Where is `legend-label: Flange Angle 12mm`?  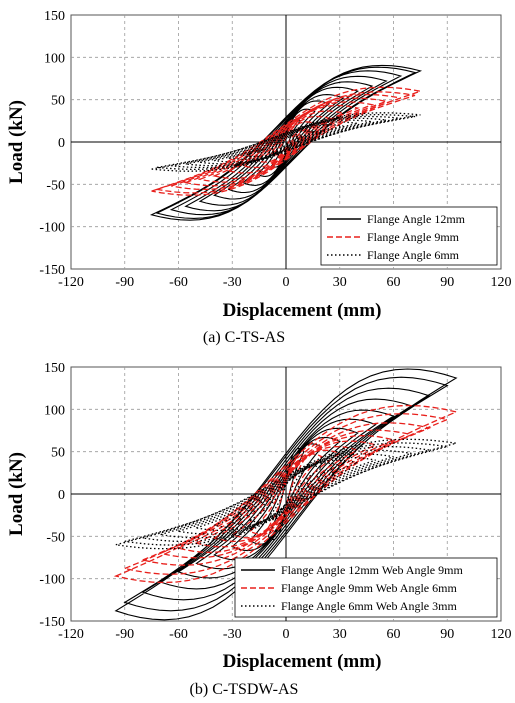 legend-label: Flange Angle 12mm is located at coordinates (416, 219).